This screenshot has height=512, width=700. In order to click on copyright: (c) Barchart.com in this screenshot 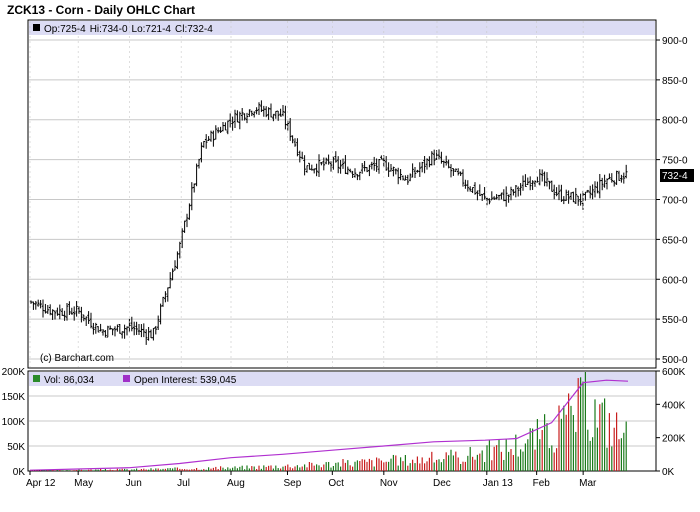, I will do `click(77, 358)`.